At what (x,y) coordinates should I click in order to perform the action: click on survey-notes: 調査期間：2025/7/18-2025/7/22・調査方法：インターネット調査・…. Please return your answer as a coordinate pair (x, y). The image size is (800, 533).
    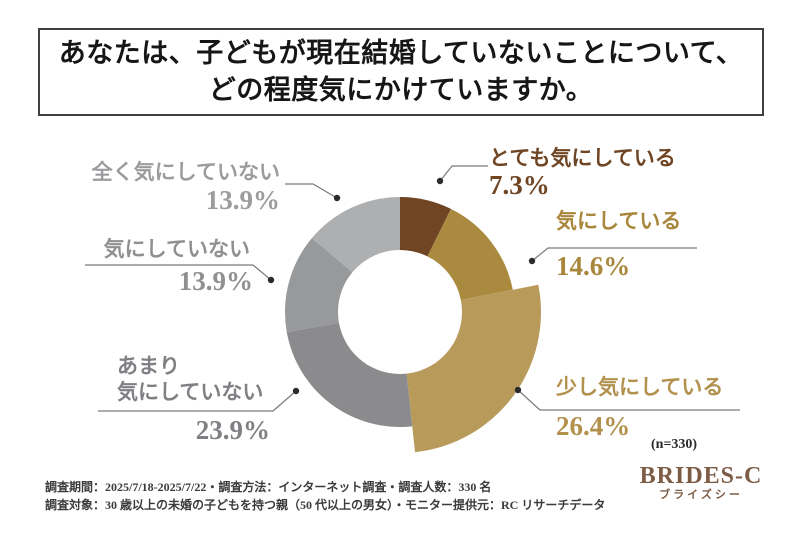
    Looking at the image, I should click on (325, 496).